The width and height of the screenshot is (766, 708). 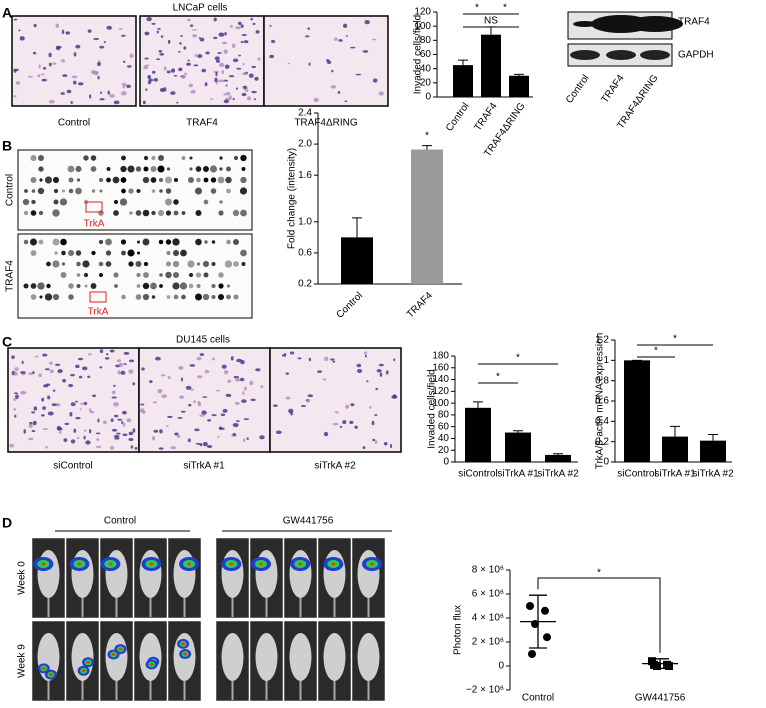 I want to click on y-tick-label: 0, so click(x=501, y=666).